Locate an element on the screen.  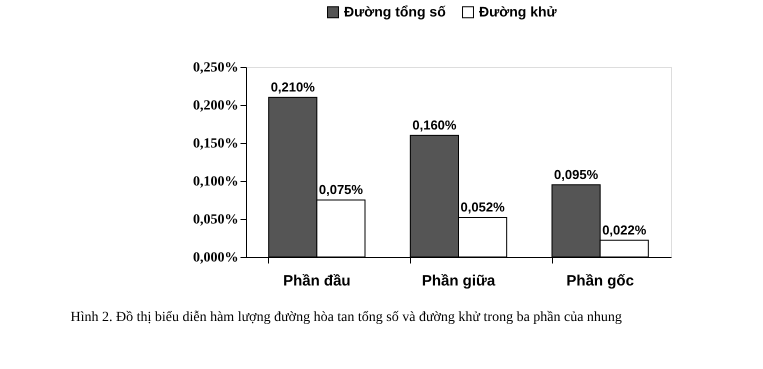
y-tick-label: 0,050% is located at coordinates (215, 220).